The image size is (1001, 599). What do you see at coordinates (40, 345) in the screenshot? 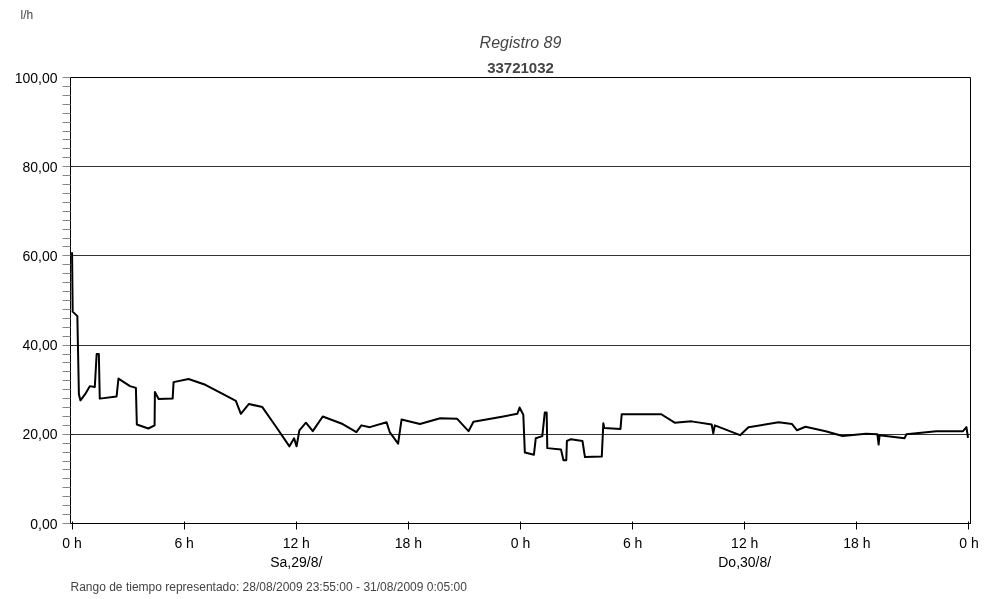
I see `y-tick-label: 40,00` at bounding box center [40, 345].